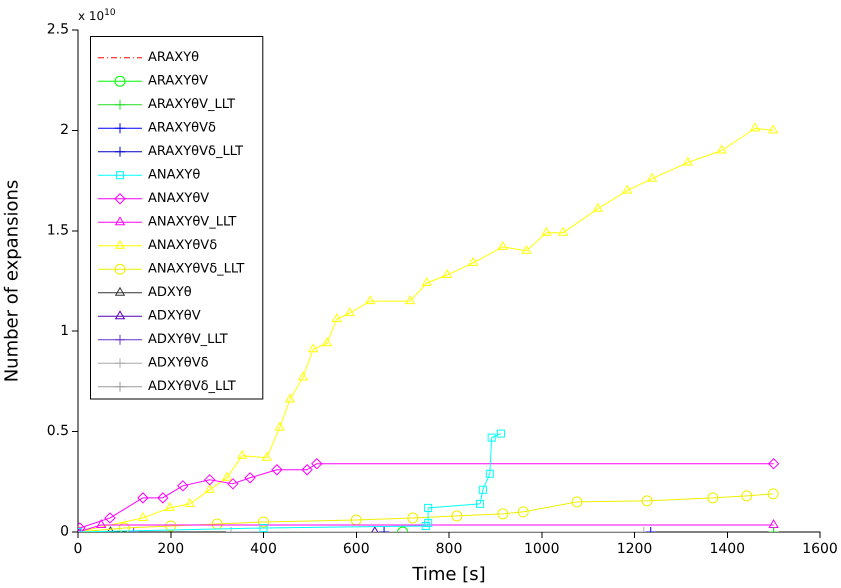  Describe the element at coordinates (196, 152) in the screenshot. I see `legend-label: ARAXYθVδ_LLT` at that location.